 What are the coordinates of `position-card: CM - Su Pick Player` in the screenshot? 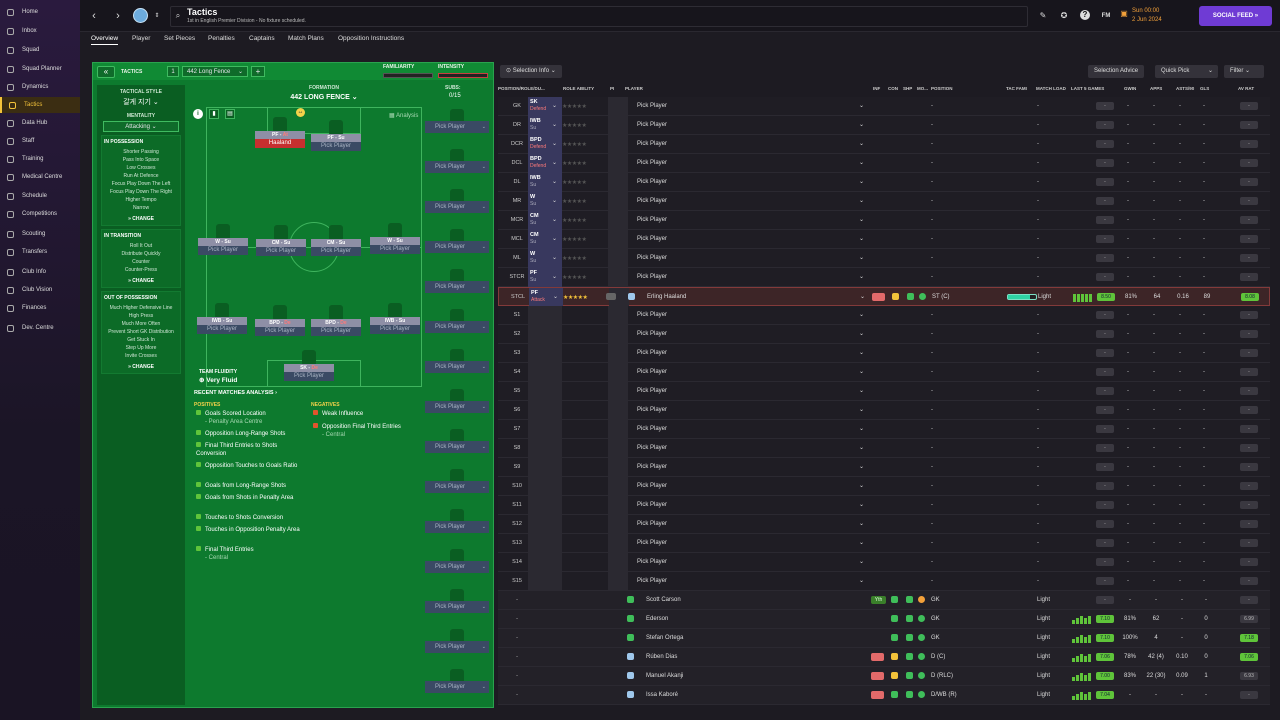 It's located at (281, 247).